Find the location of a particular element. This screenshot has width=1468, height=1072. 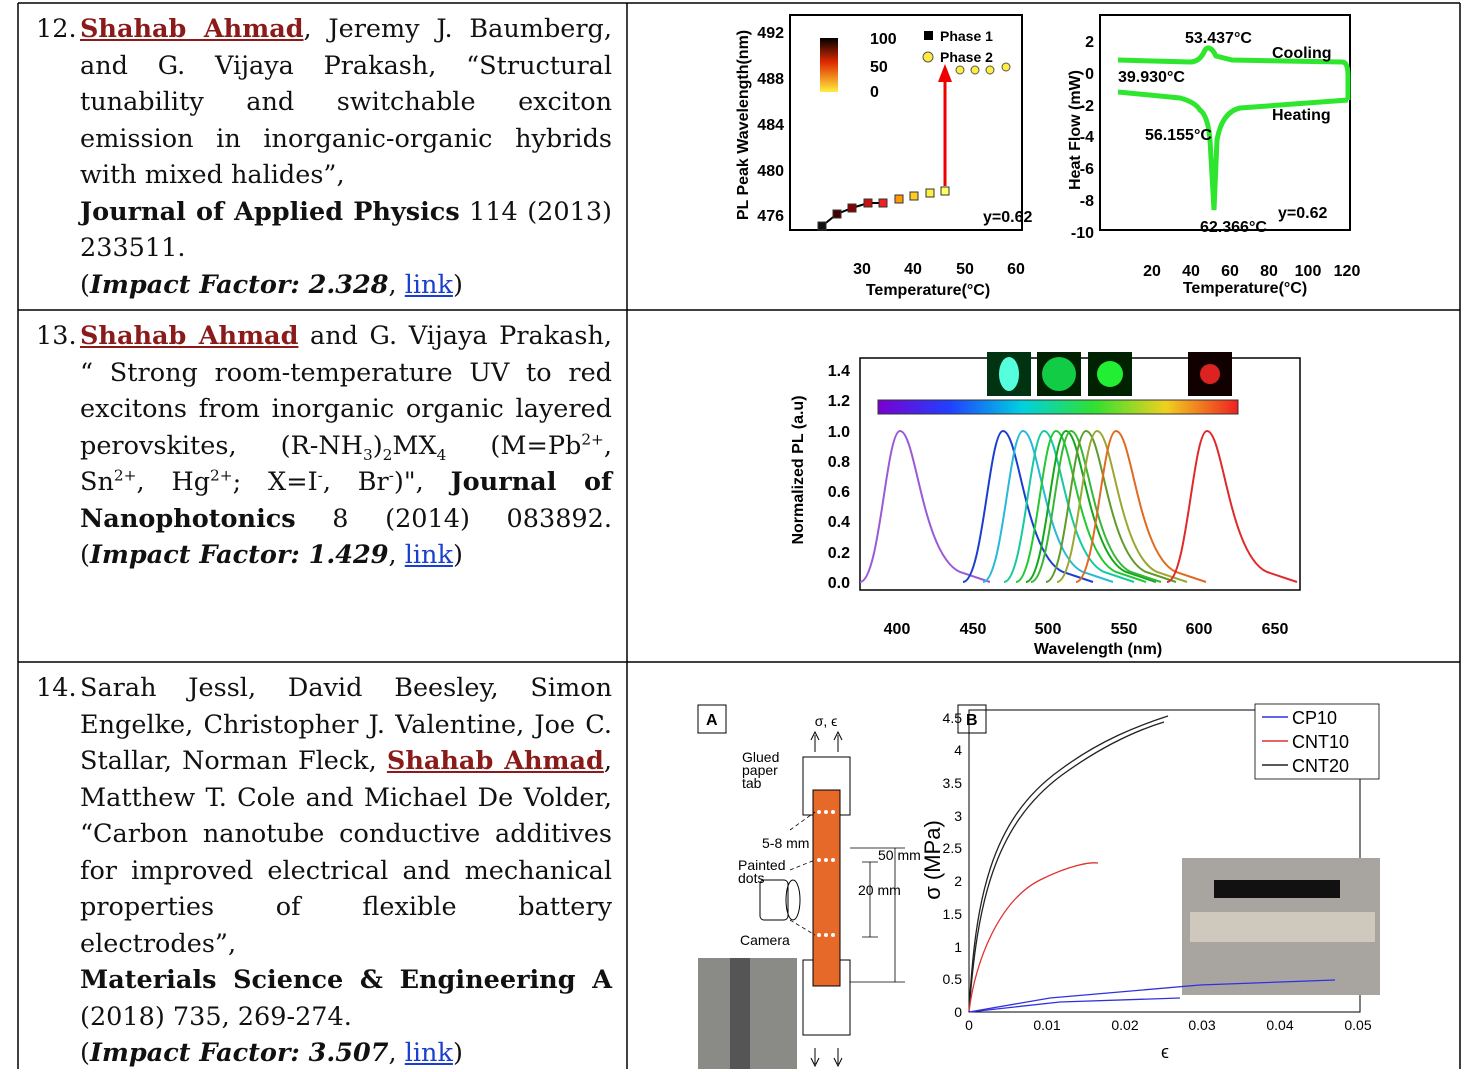

annotation: 5-8 mm is located at coordinates (785, 843).